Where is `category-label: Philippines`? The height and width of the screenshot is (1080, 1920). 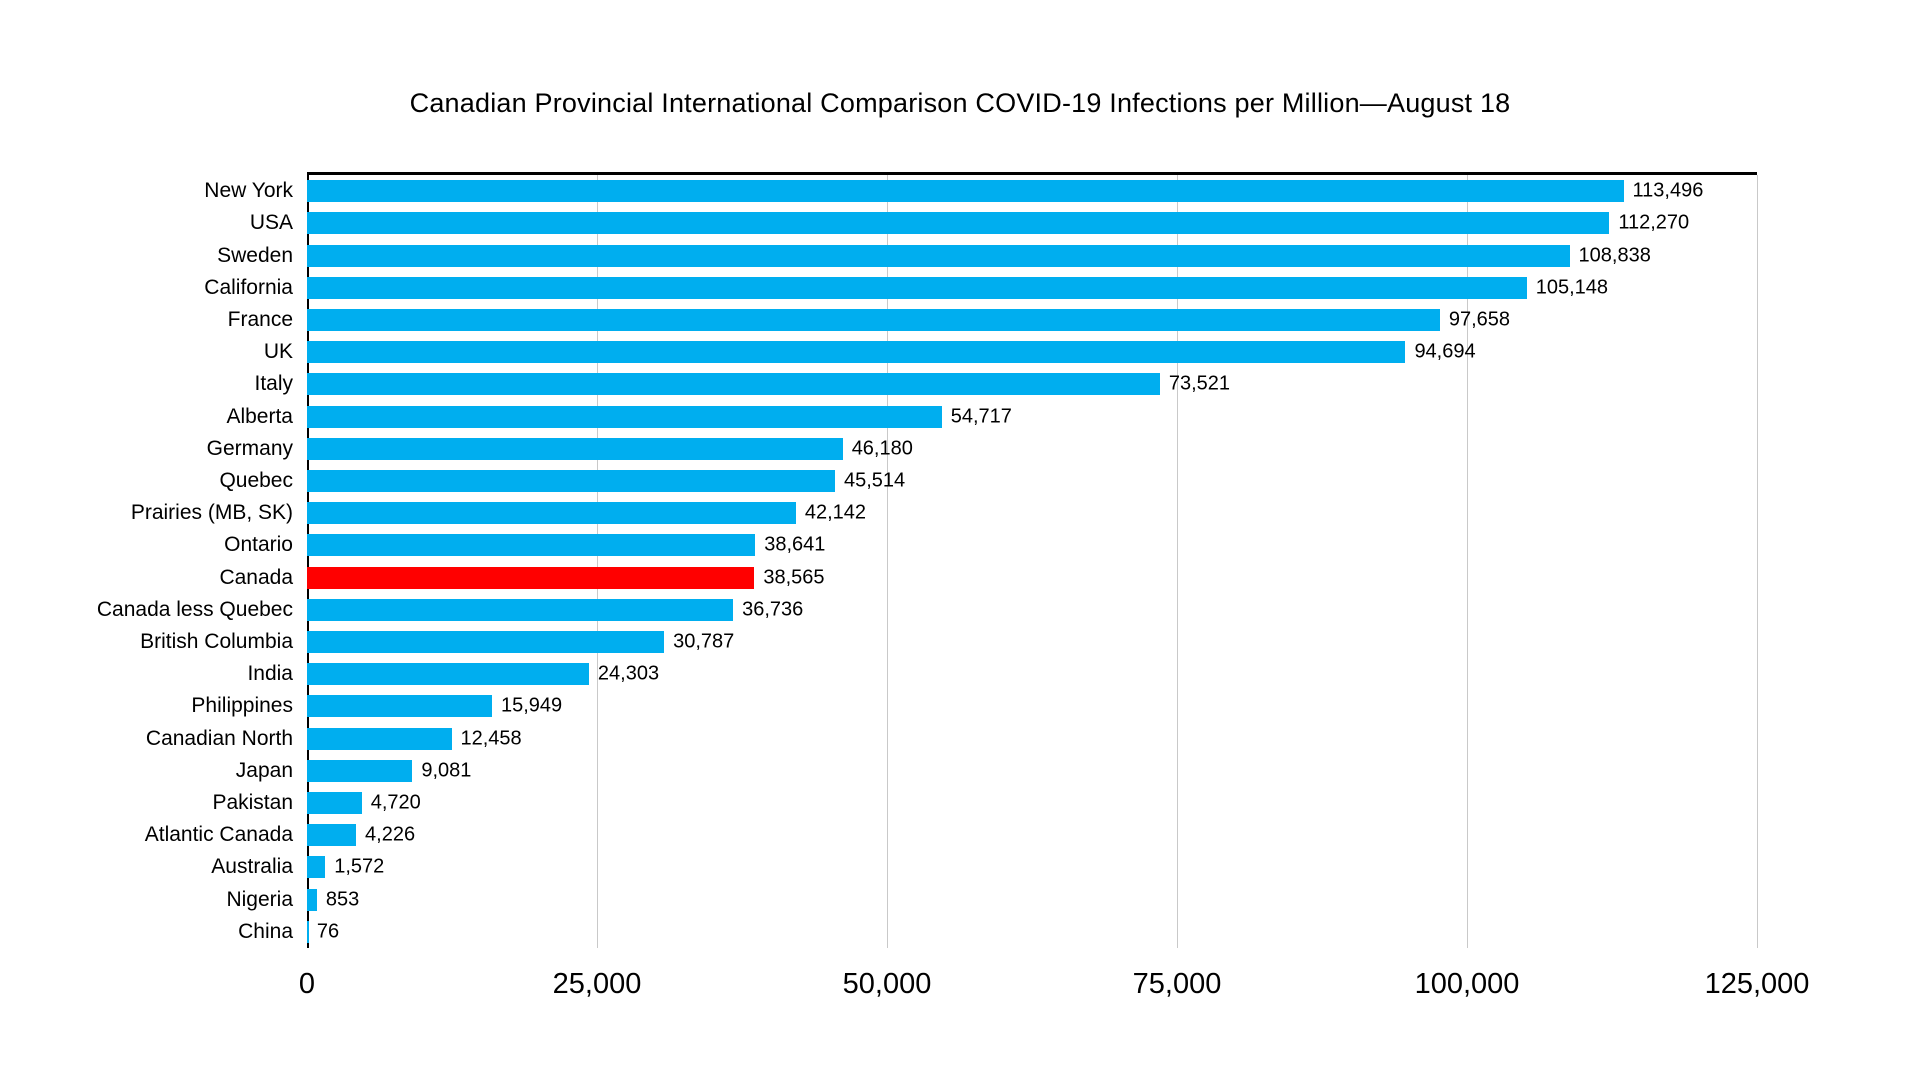
category-label: Philippines is located at coordinates (242, 706).